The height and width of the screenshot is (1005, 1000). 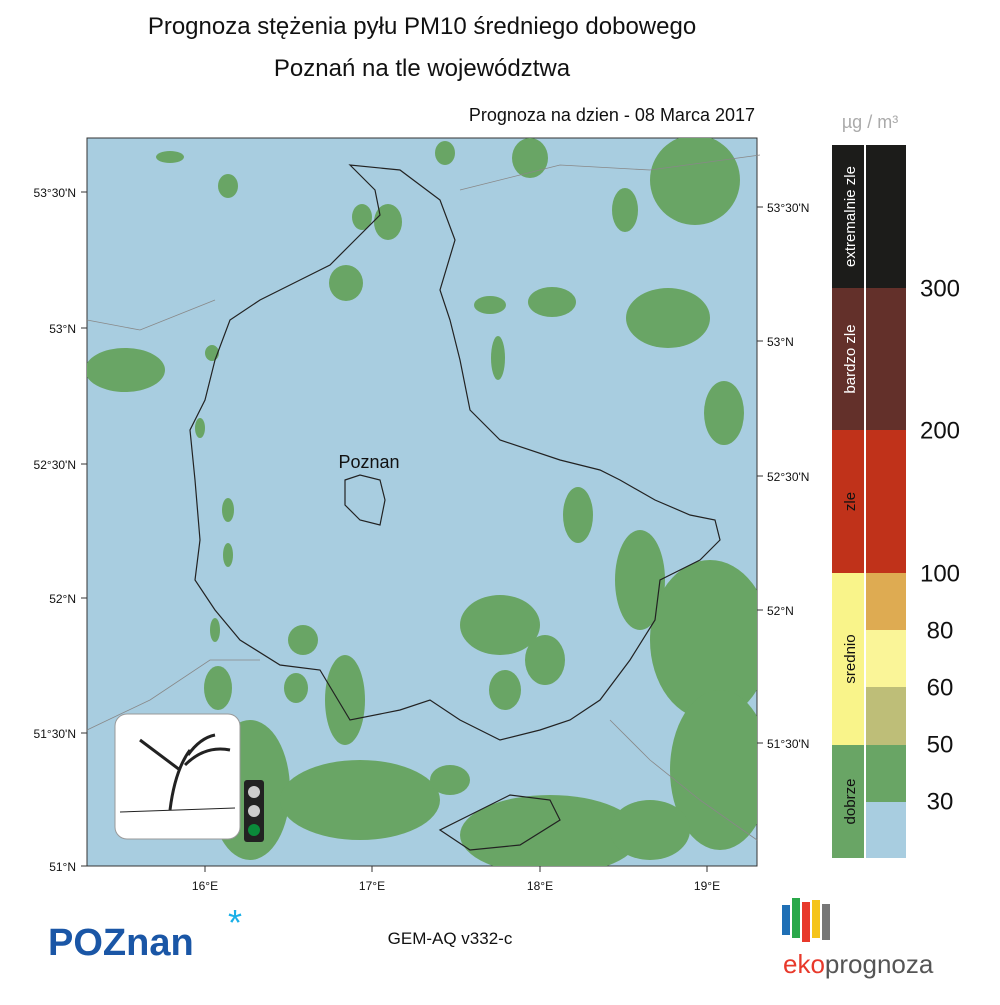 What do you see at coordinates (879, 964) in the screenshot?
I see `brand-right: prognoza` at bounding box center [879, 964].